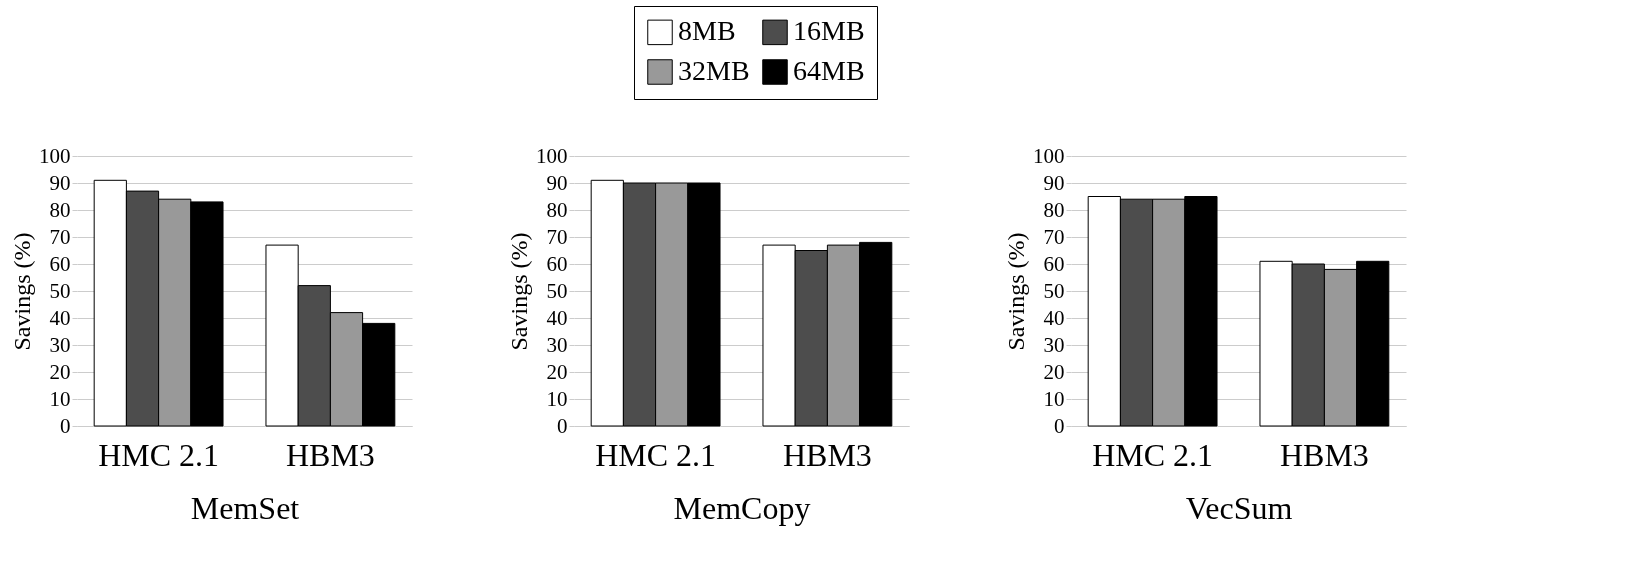 The image size is (1633, 579). What do you see at coordinates (714, 70) in the screenshot?
I see `legend-label: 32MB` at bounding box center [714, 70].